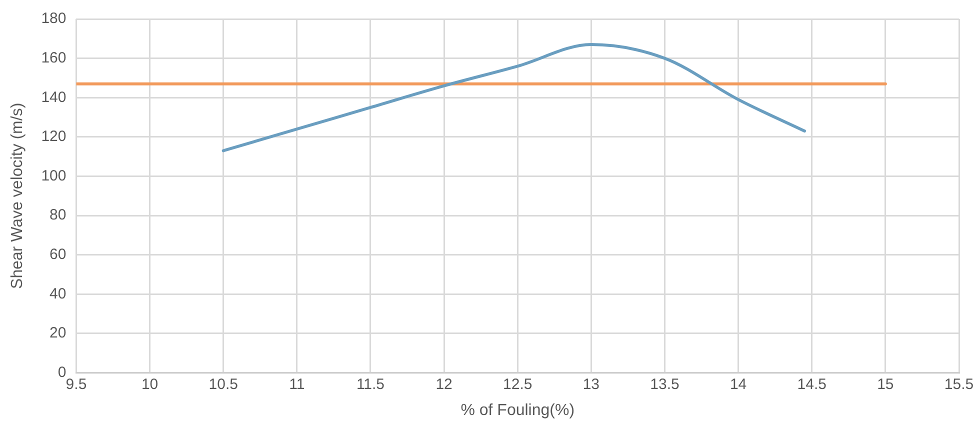 This screenshot has width=979, height=428. Describe the element at coordinates (297, 384) in the screenshot. I see `x-tick-label: 11` at that location.